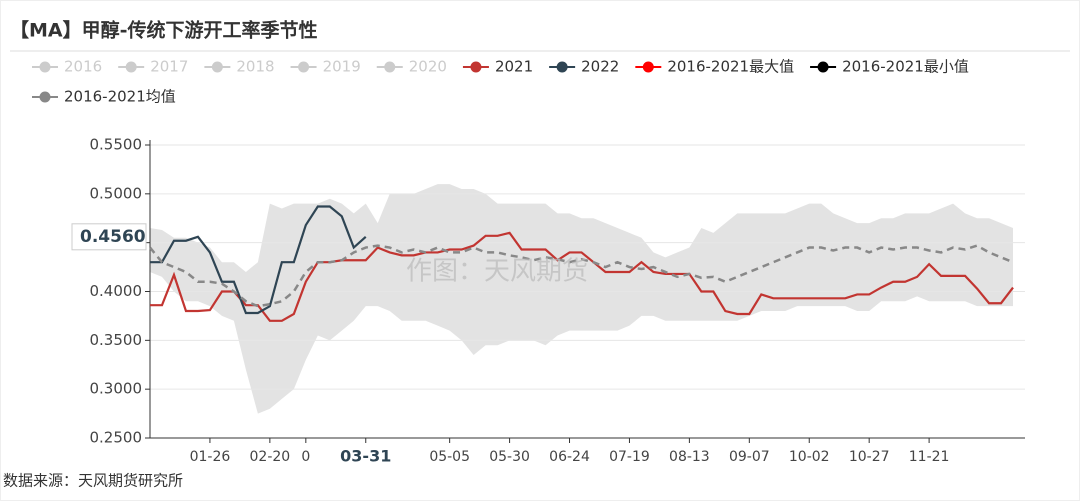 The width and height of the screenshot is (1080, 501). I want to click on legend-item: 2020, so click(411, 67).